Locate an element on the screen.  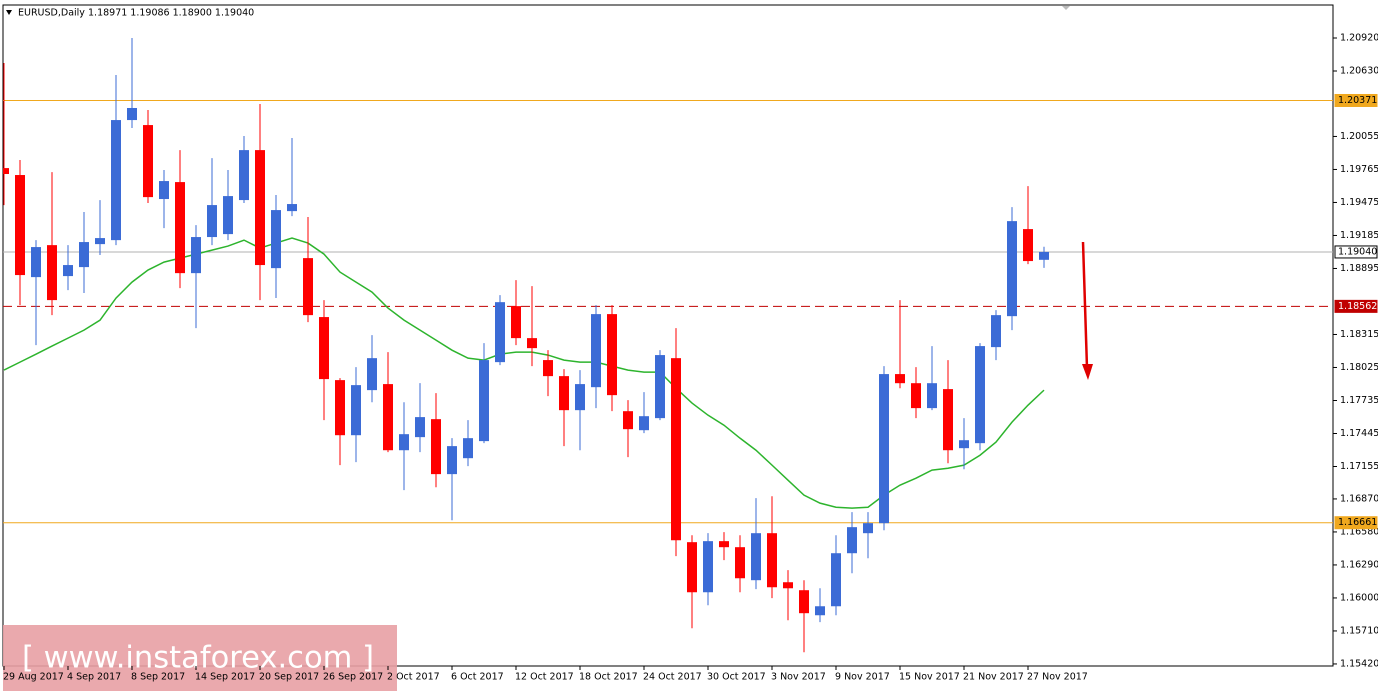
x-tick-label: 4 Sep 2017 is located at coordinates (94, 677).